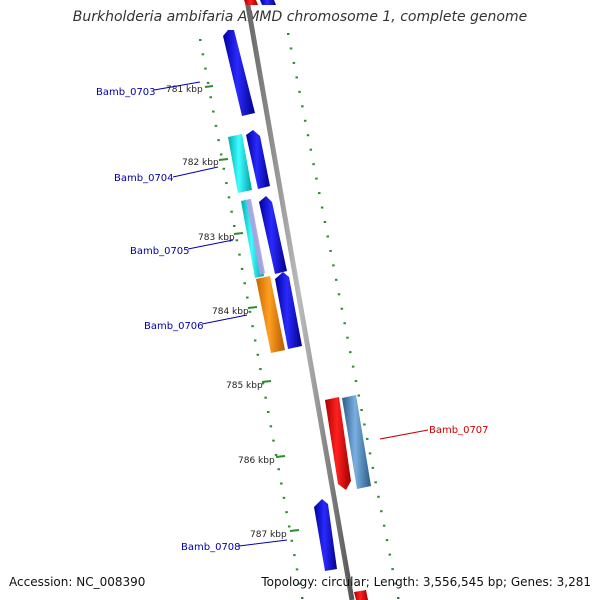 This screenshot has width=600, height=600. Describe the element at coordinates (144, 178) in the screenshot. I see `gene-label-bamb0704: Bamb_0704` at that location.